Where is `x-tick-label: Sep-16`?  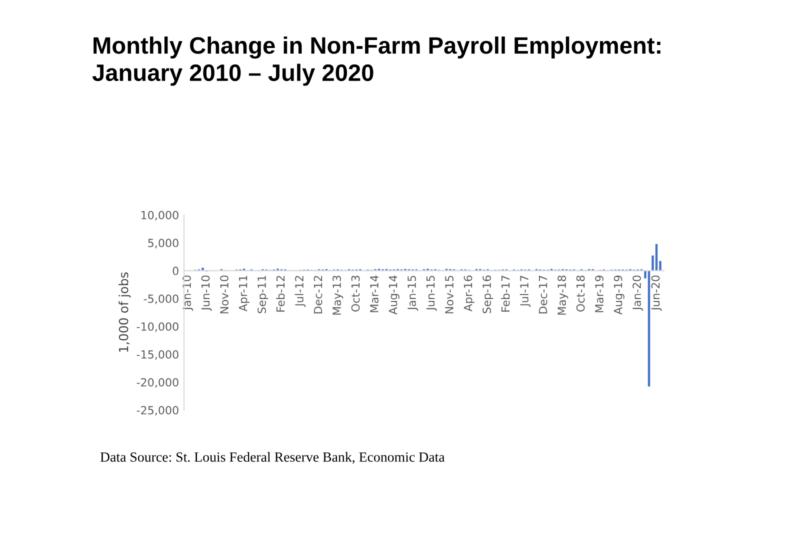
x-tick-label: Sep-16 is located at coordinates (488, 295).